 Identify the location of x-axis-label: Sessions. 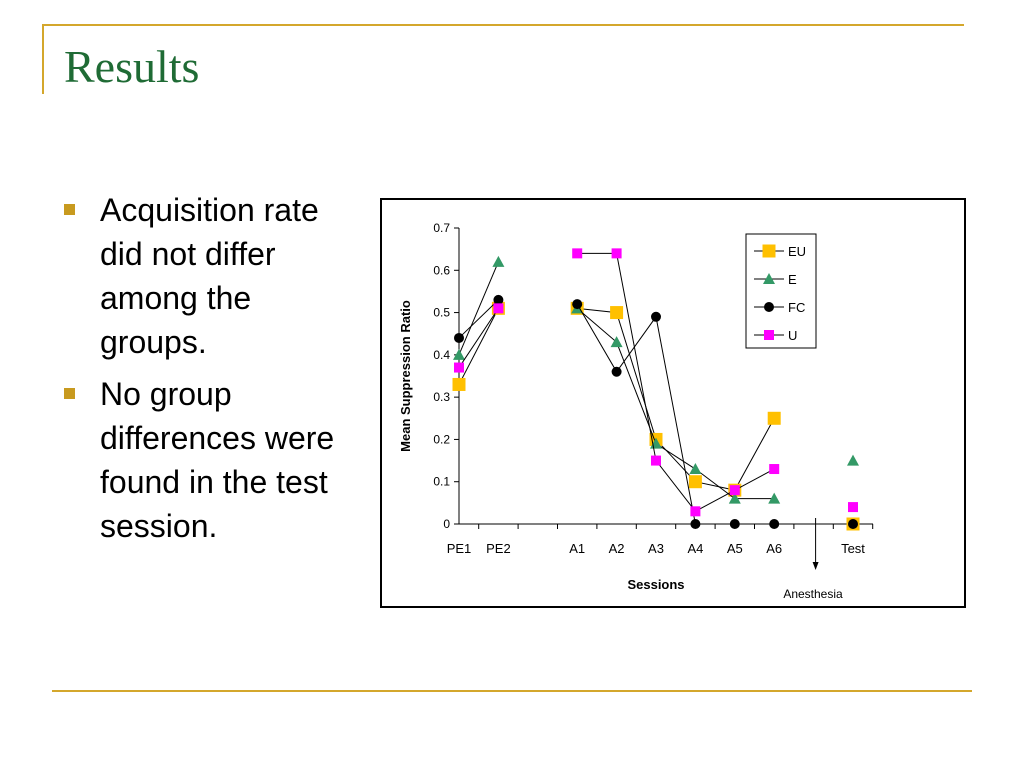
(655, 584).